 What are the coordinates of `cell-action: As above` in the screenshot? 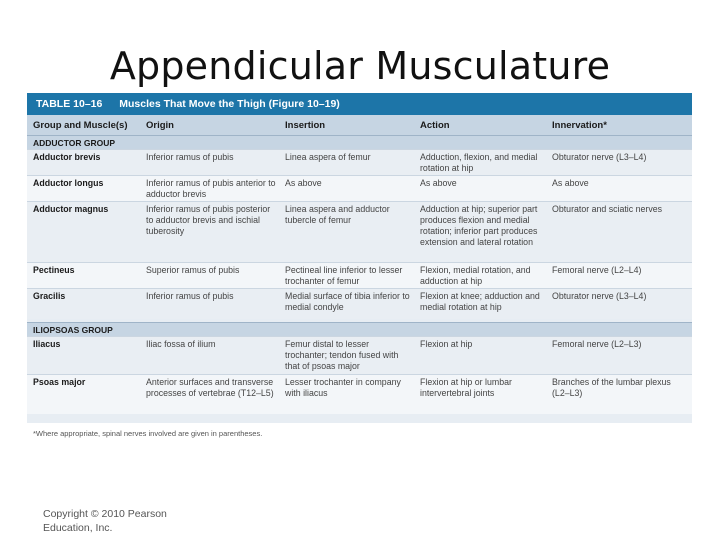 It's located at (438, 183).